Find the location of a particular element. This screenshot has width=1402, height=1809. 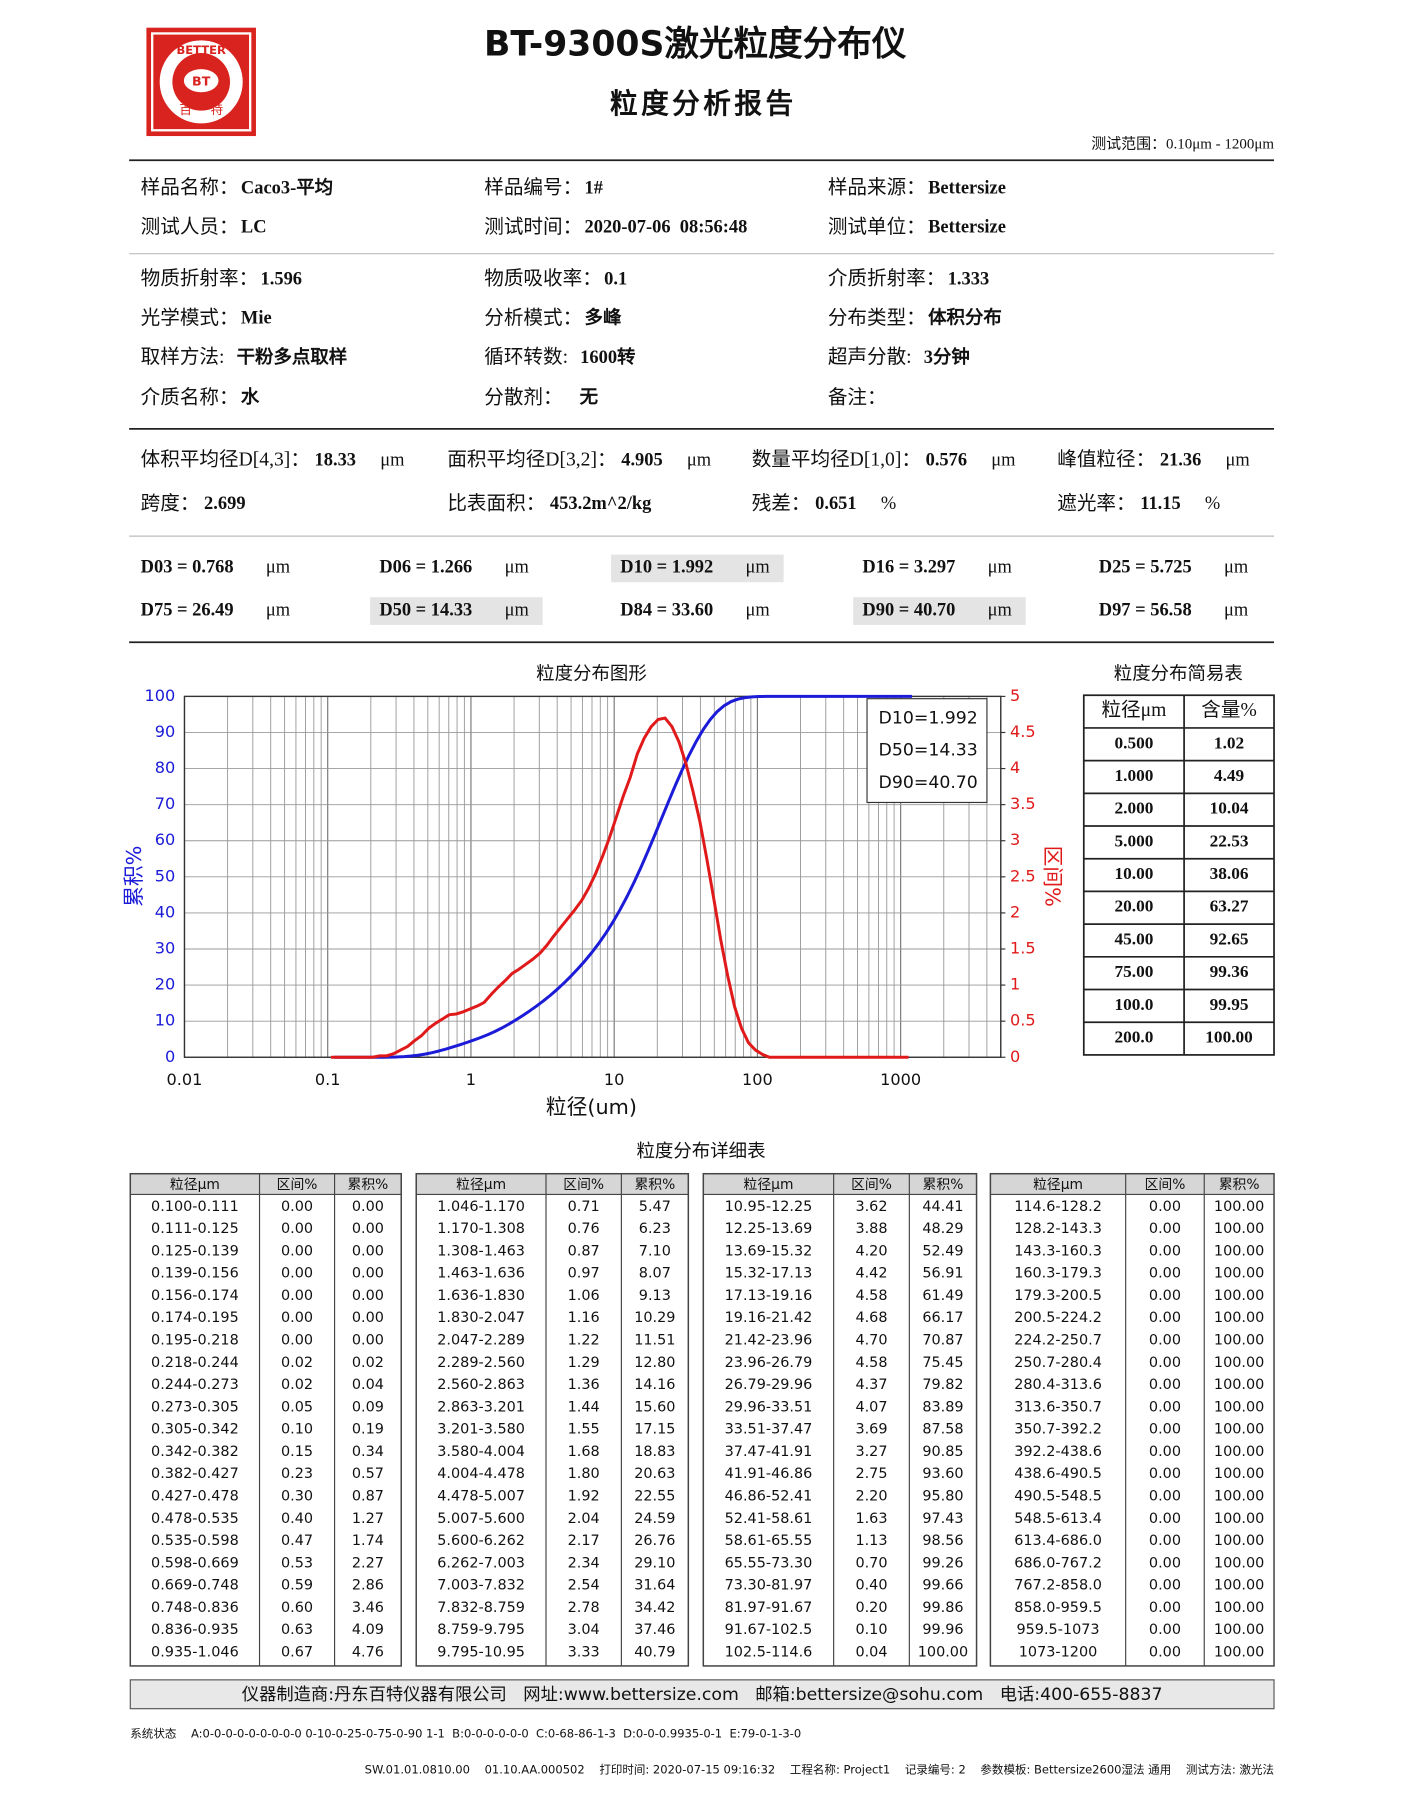

table-cell: 20.63 is located at coordinates (654, 1474).